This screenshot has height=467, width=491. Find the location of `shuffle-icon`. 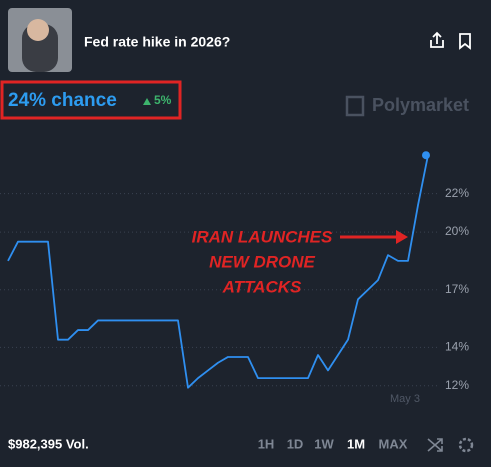

shuffle-icon is located at coordinates (435, 445).